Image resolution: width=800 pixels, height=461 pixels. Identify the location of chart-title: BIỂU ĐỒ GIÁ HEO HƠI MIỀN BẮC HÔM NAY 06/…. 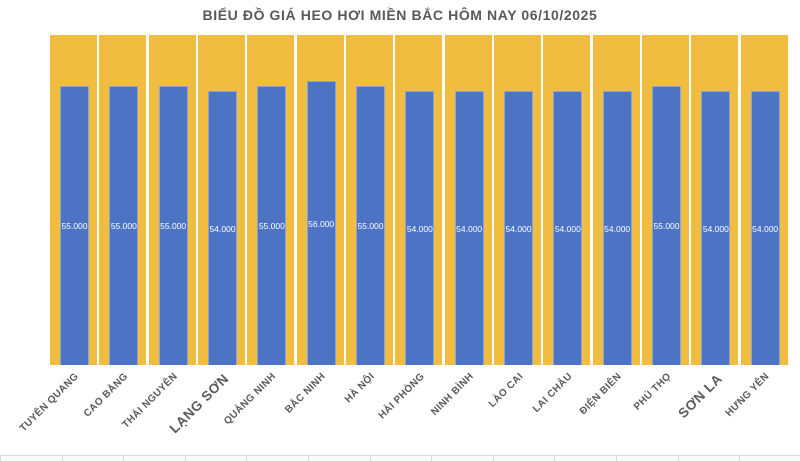
(400, 15).